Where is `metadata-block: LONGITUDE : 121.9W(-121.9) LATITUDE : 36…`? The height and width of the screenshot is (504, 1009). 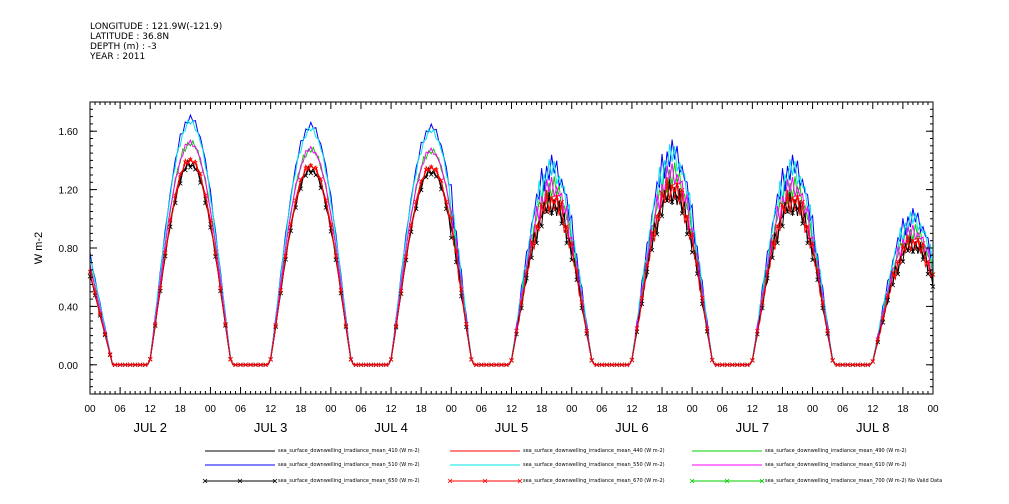
metadata-block: LONGITUDE : 121.9W(-121.9) LATITUDE : 36… is located at coordinates (156, 42).